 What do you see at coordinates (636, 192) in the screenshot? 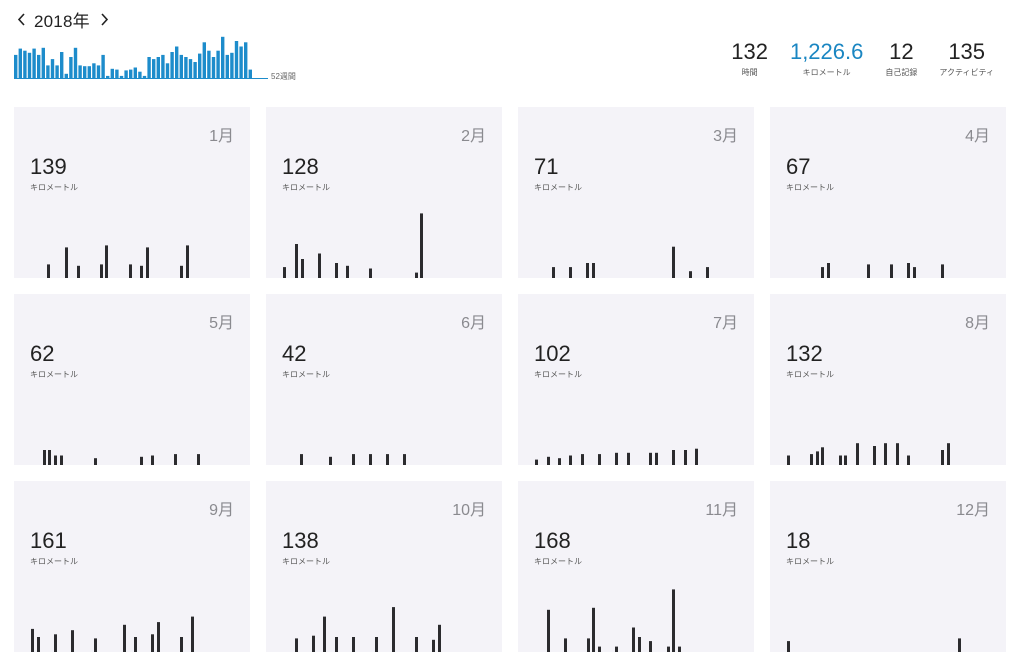
I see `month-card-mar: 3月 71 キロメートル` at bounding box center [636, 192].